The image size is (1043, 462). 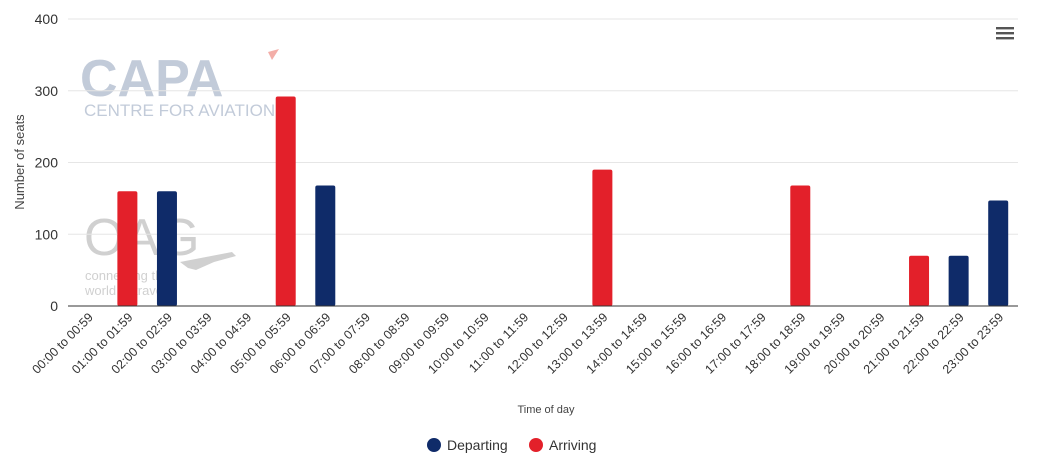 What do you see at coordinates (151, 79) in the screenshot?
I see `capa-logo-text: CAPA` at bounding box center [151, 79].